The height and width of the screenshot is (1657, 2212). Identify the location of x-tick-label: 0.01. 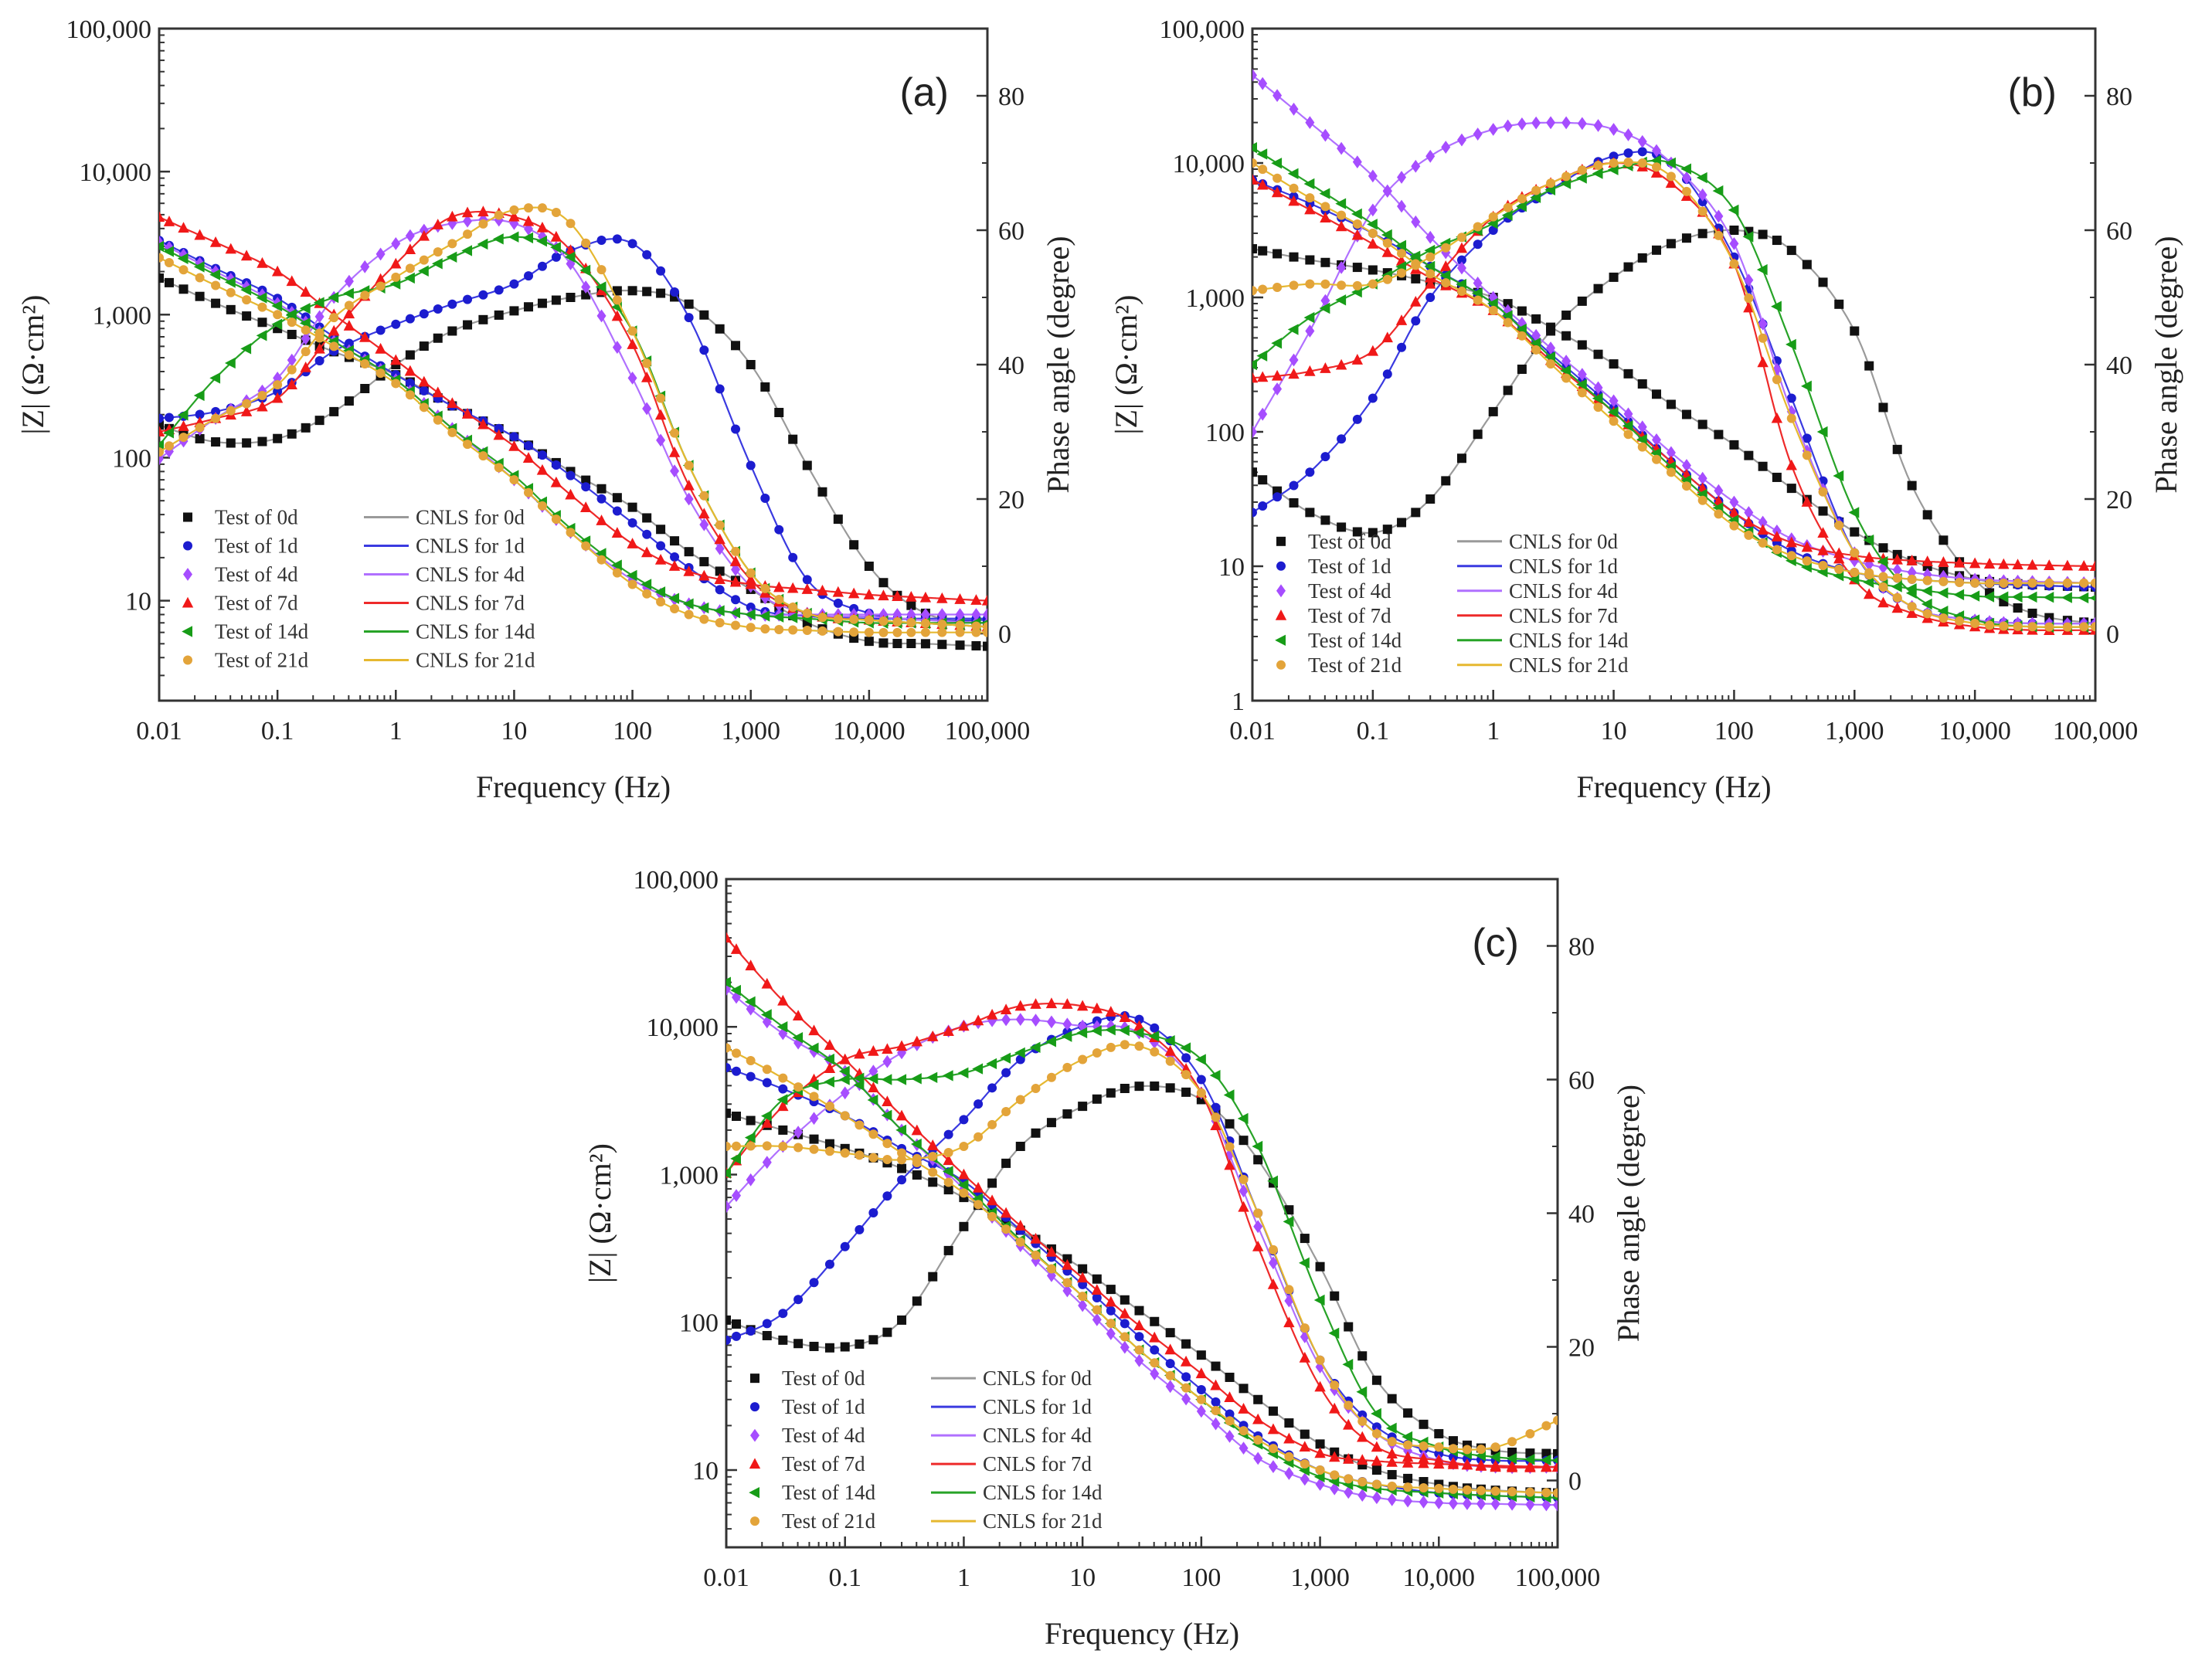
(159, 731).